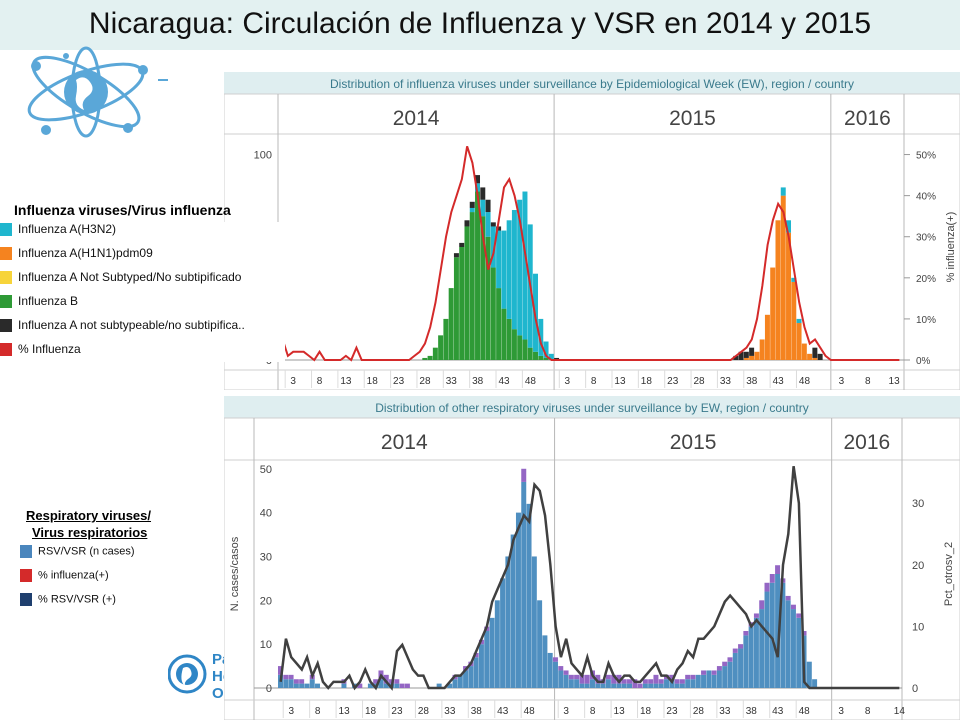 This screenshot has height=720, width=960. Describe the element at coordinates (673, 381) in the screenshot. I see `x-tick-label: 23` at that location.